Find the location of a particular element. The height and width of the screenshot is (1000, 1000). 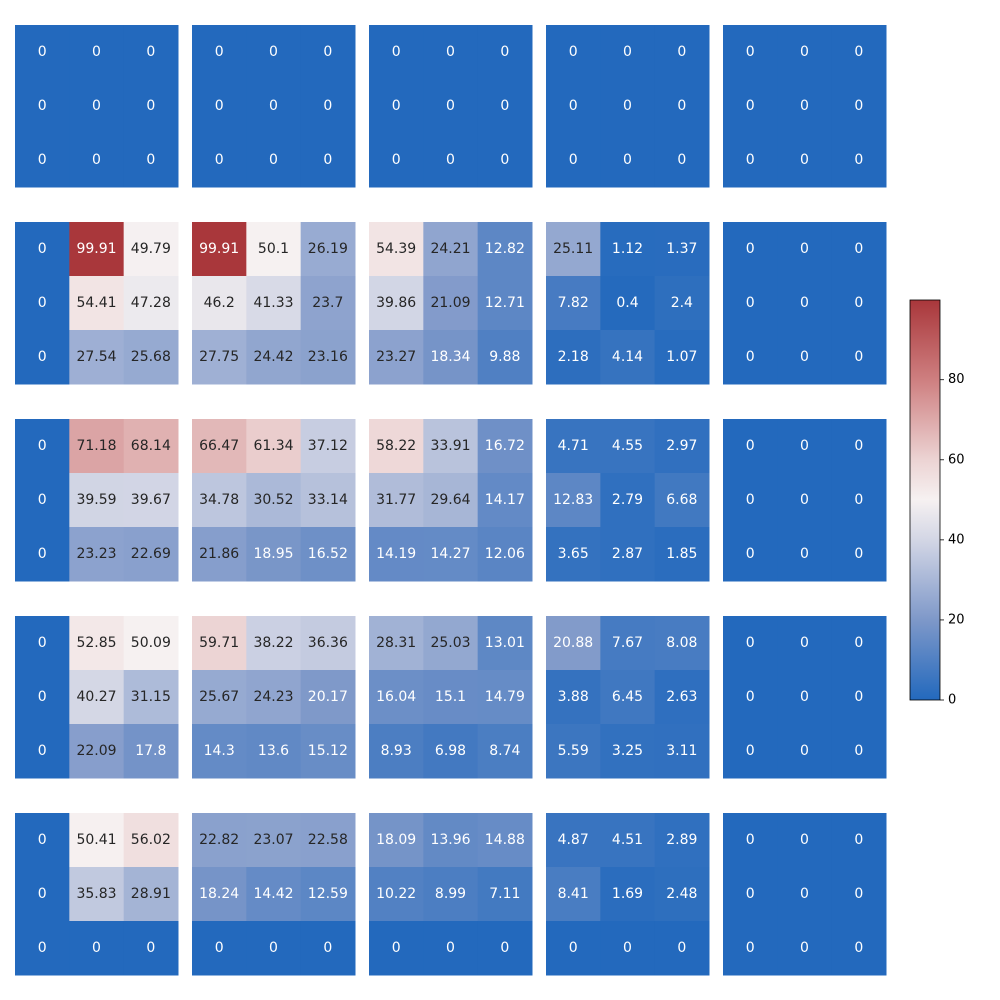

cell-value-label: 28.31 is located at coordinates (396, 643).